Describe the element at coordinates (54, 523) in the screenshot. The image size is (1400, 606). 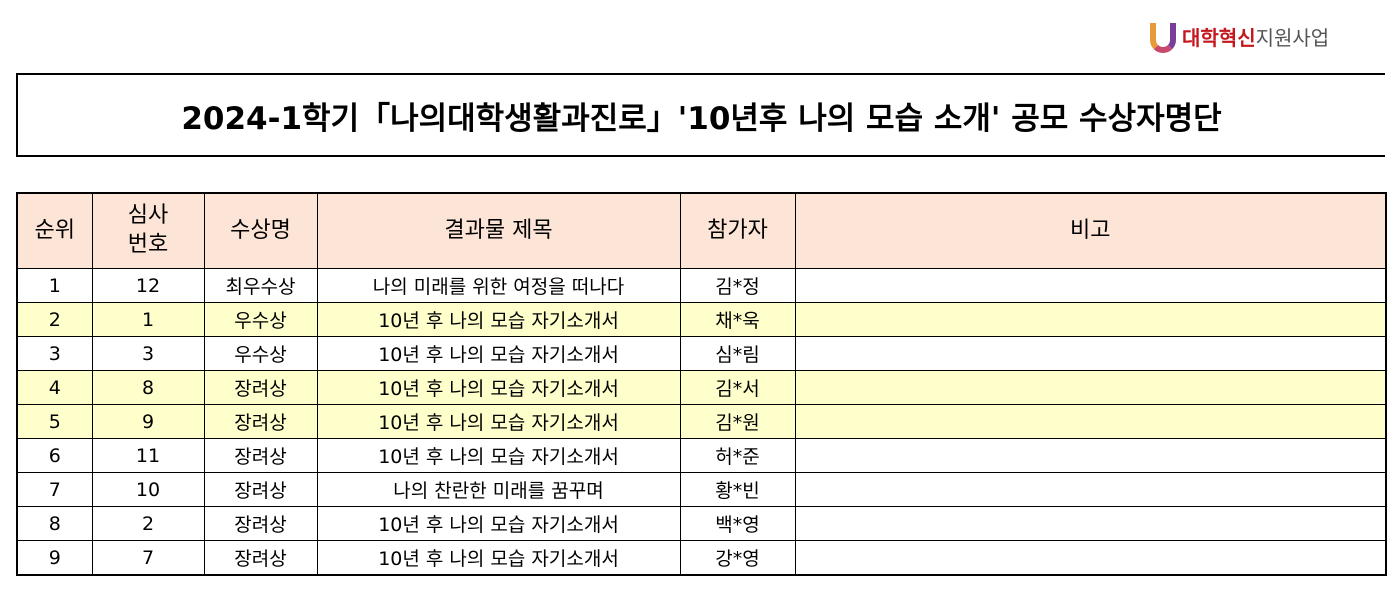
I see `cell-rank: 8` at that location.